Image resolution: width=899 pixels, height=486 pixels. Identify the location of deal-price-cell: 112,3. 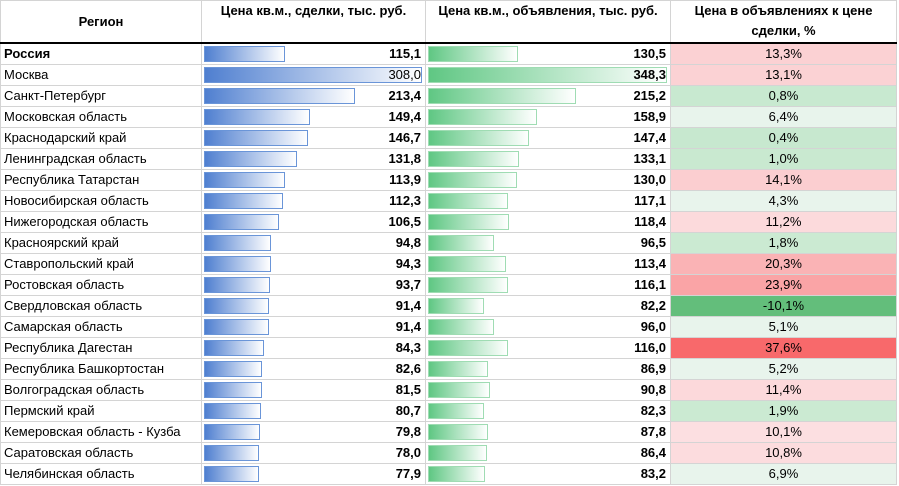
(313, 201).